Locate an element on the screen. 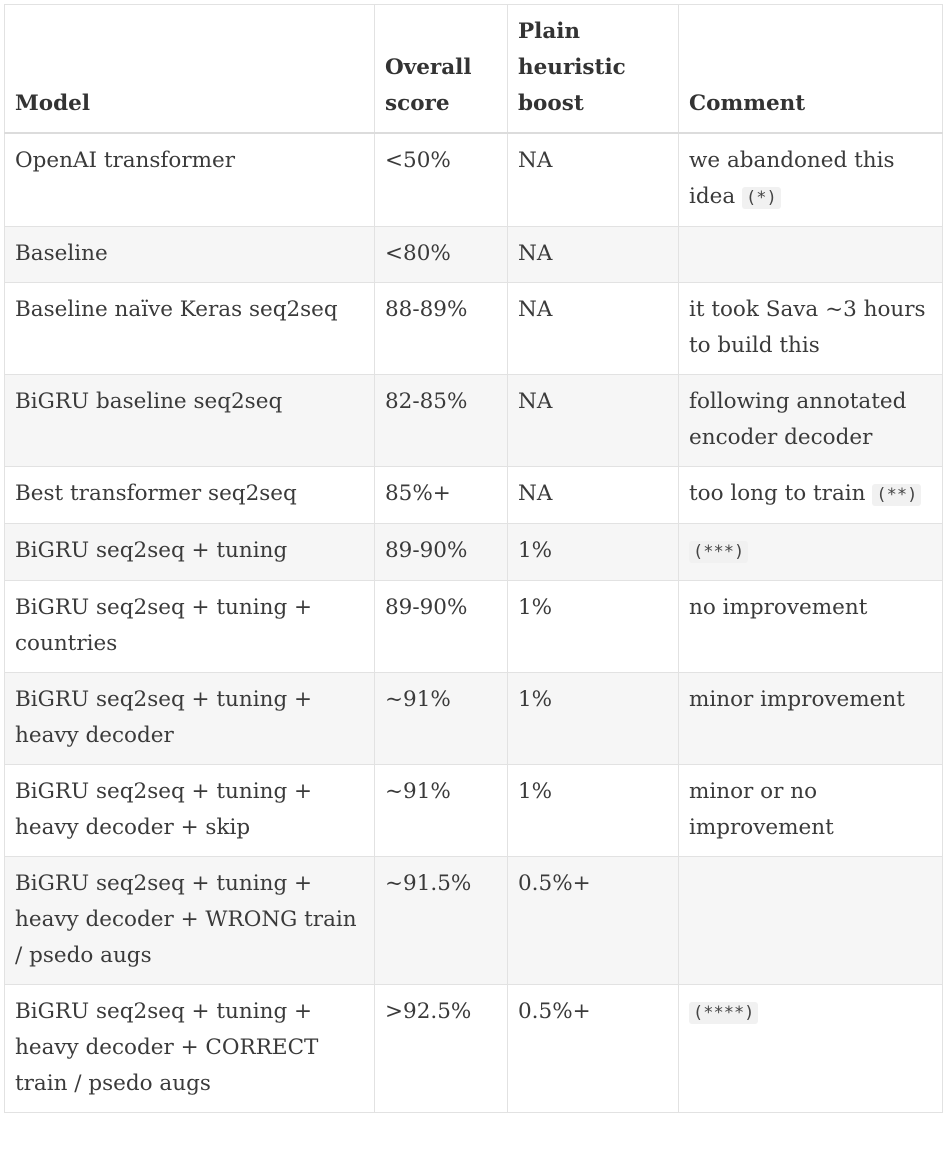  comment-footnote-code: (***) is located at coordinates (719, 552).